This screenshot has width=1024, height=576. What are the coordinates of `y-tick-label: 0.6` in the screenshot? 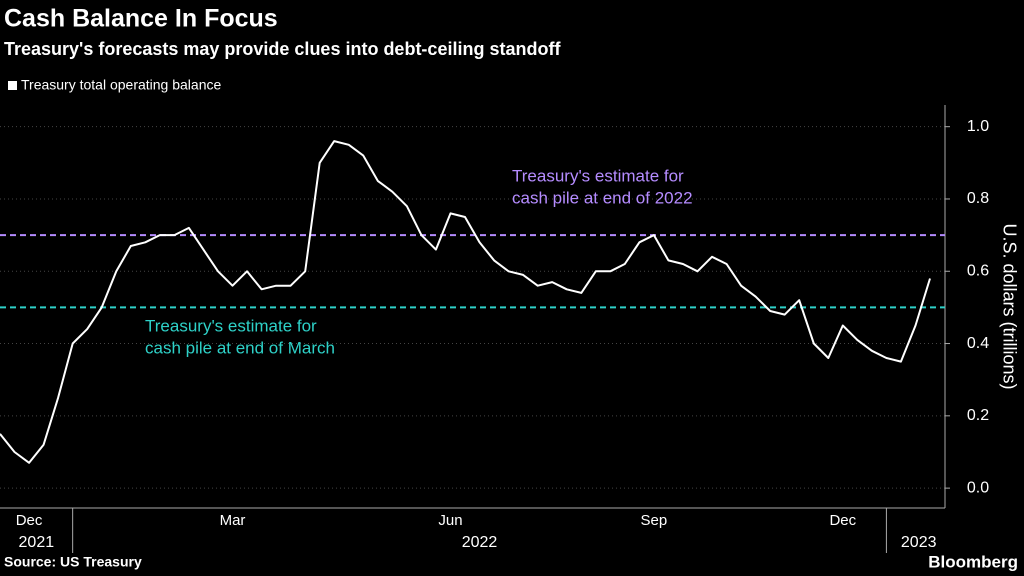 It's located at (978, 270).